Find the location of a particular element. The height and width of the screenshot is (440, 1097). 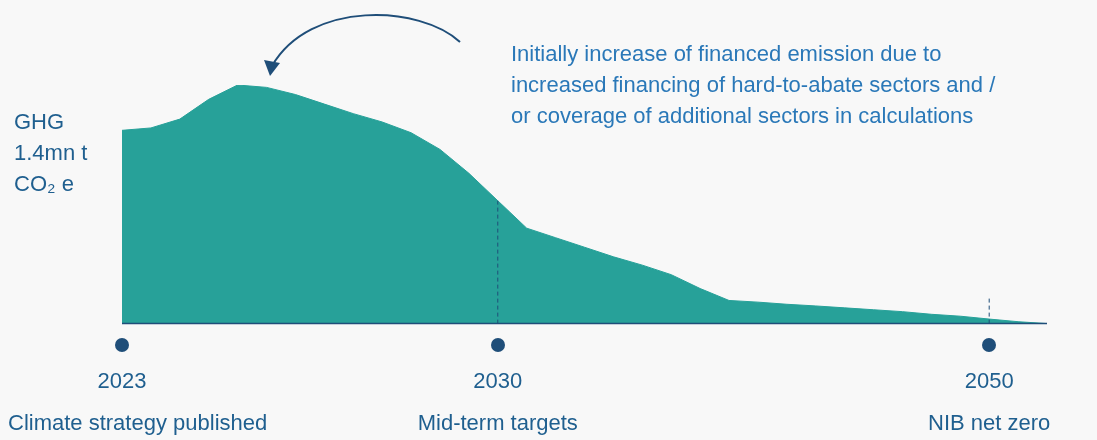

y-axis-title: GHG 1.4mn t CO₂ e is located at coordinates (51, 153).